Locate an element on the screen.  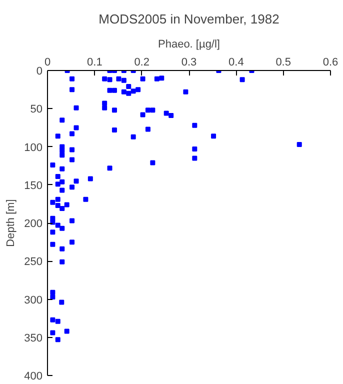
y-tick-label: 400 is located at coordinates (33, 376).